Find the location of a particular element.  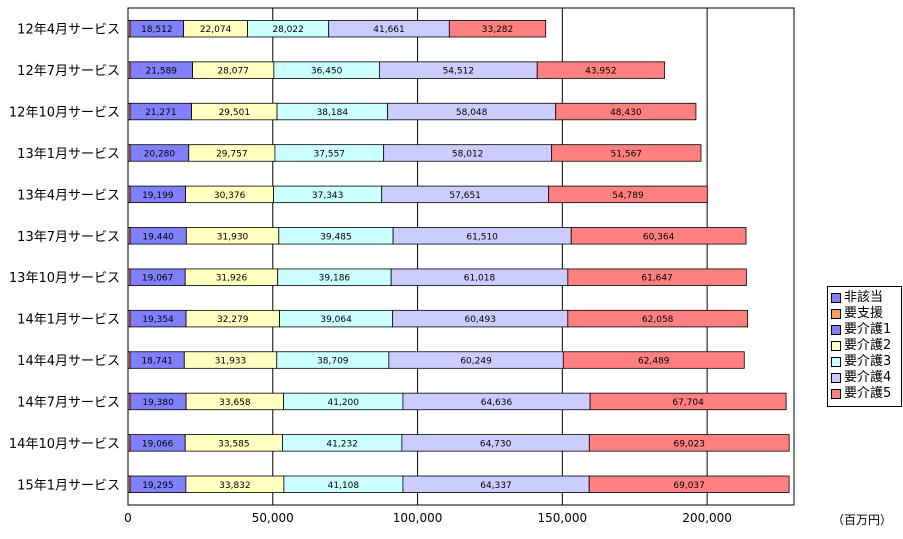

data-label: 64,636 is located at coordinates (497, 403).